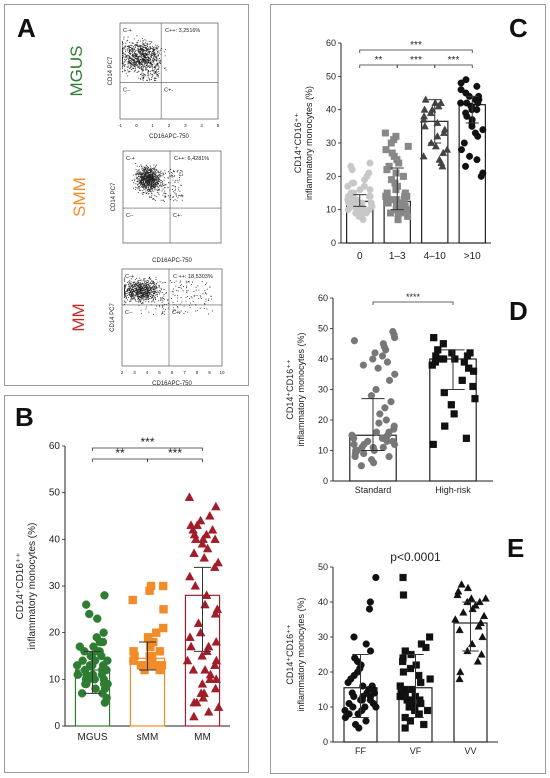  What do you see at coordinates (113, 317) in the screenshot?
I see `axis-label-y: CD14 PC7` at bounding box center [113, 317].